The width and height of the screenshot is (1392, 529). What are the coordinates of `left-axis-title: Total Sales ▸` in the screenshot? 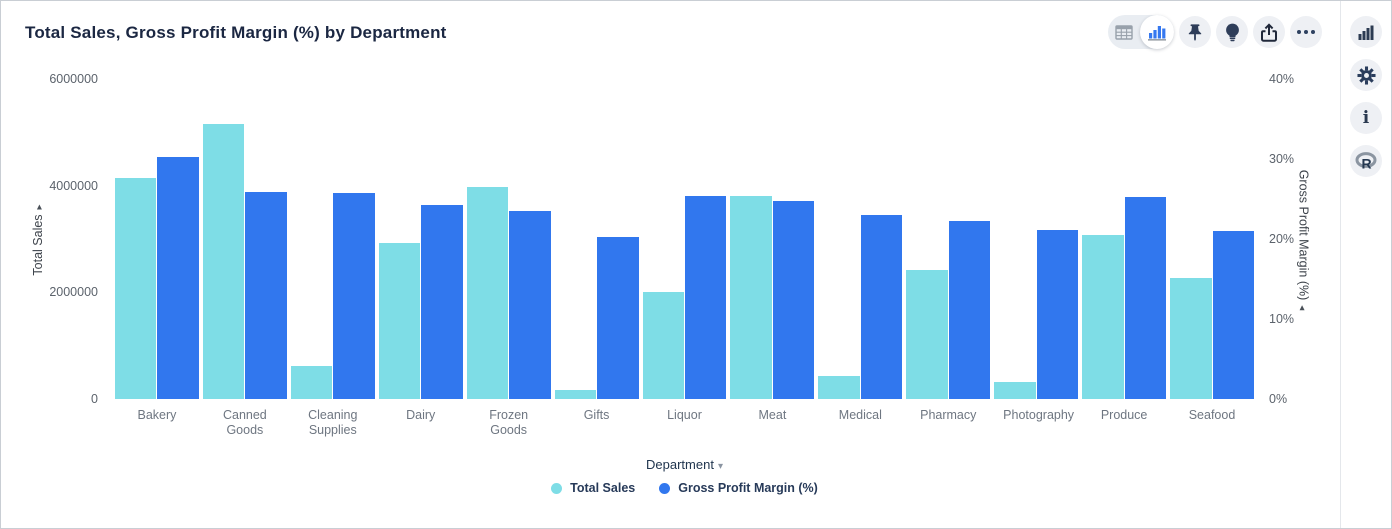 It's located at (38, 239).